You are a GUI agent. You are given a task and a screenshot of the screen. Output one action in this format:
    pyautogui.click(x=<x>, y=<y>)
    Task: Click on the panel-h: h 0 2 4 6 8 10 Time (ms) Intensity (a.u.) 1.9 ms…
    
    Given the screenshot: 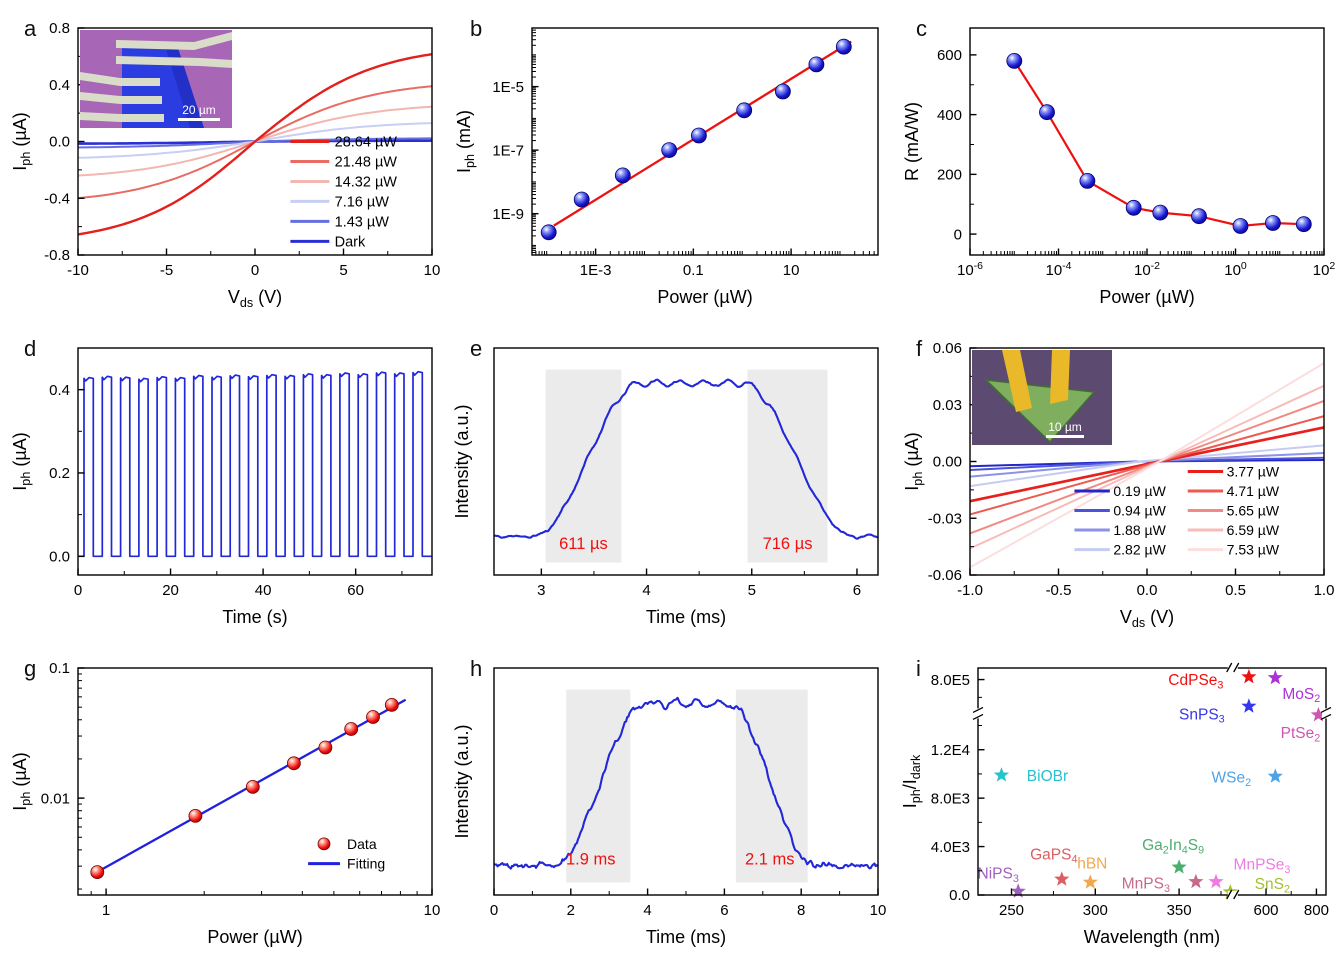 What is the action you would take?
    pyautogui.click(x=669, y=800)
    